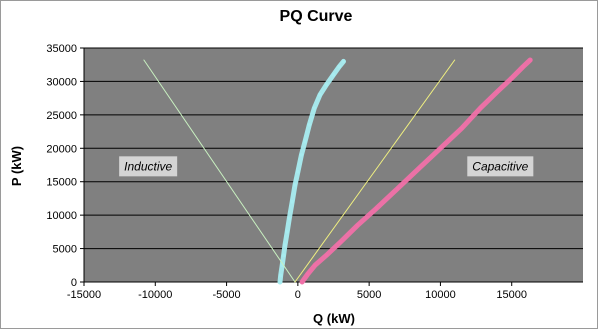 This screenshot has width=598, height=329. What do you see at coordinates (440, 295) in the screenshot?
I see `x-tick-label: 10000` at bounding box center [440, 295].